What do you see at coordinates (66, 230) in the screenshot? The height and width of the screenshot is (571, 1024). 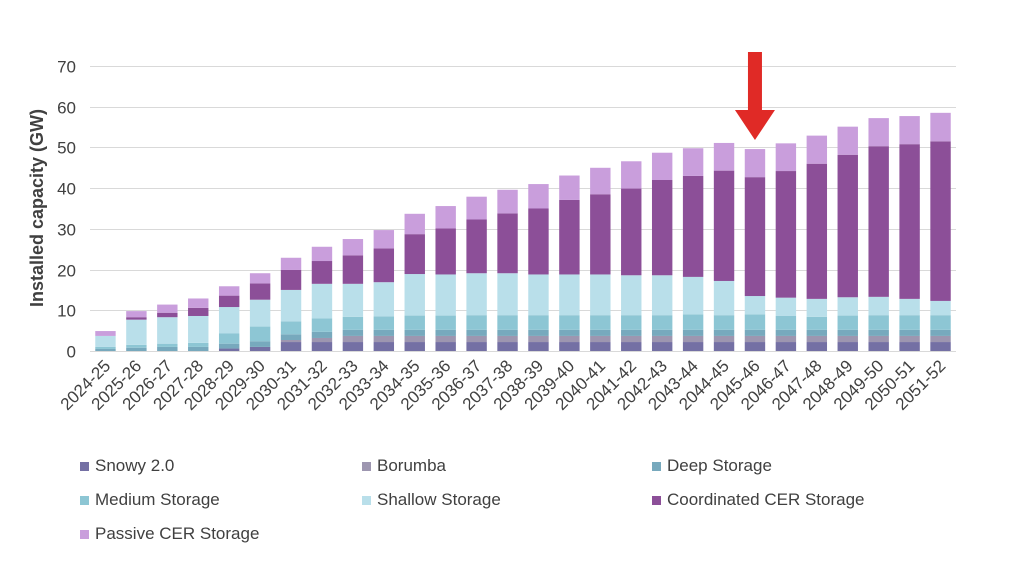 I see `y-tick-label: 30` at bounding box center [66, 230].